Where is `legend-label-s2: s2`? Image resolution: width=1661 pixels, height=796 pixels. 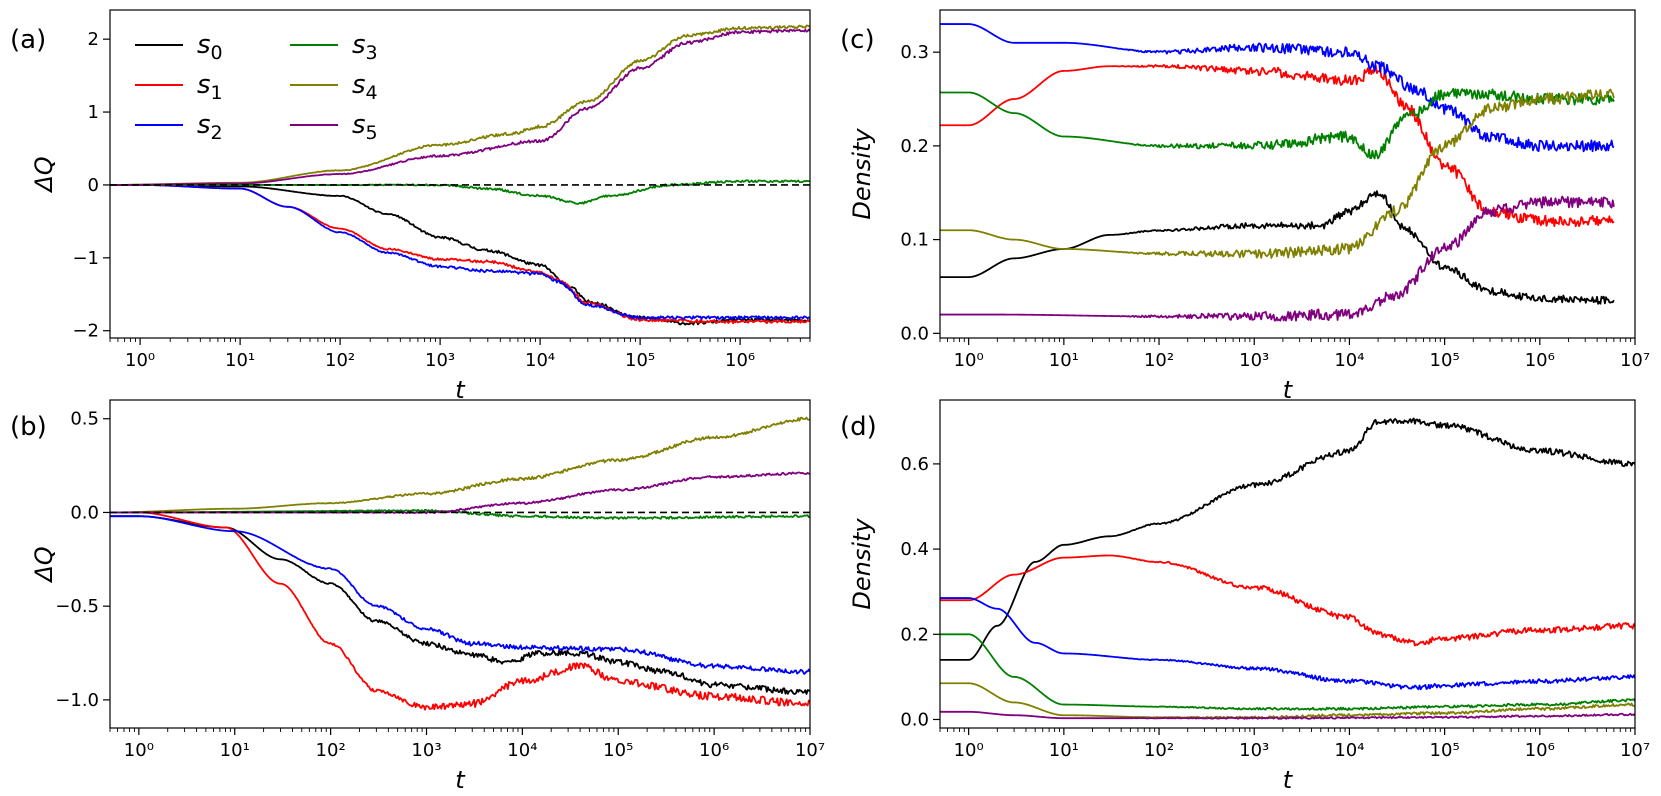
legend-label-s2: s2 is located at coordinates (210, 127).